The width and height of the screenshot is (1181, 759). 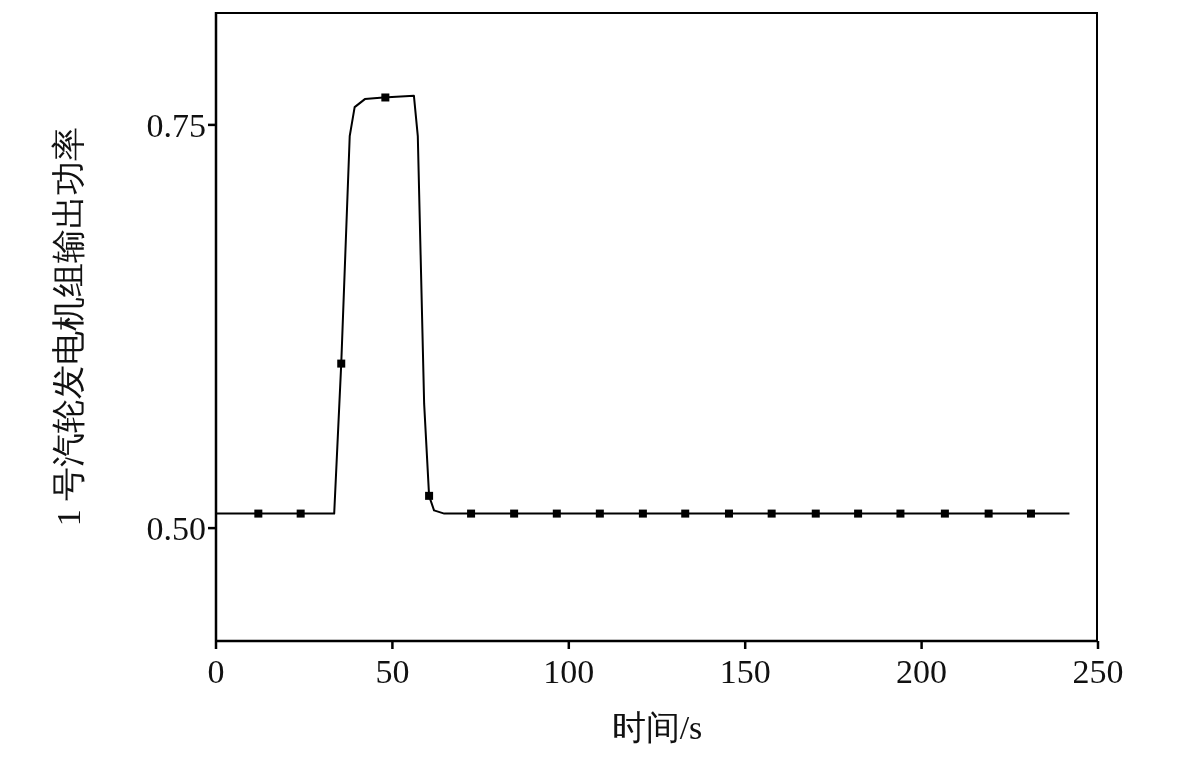 I want to click on x-tick-label: 200, so click(x=922, y=672).